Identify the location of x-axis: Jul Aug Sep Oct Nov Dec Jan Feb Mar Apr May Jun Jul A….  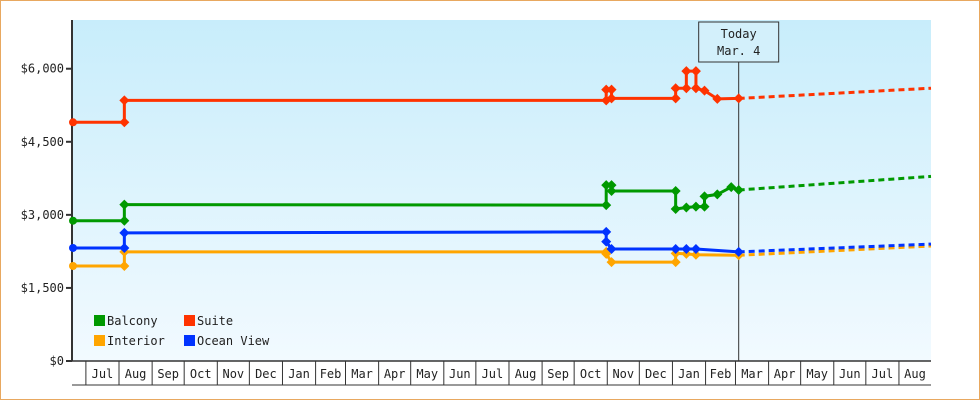
(501, 373).